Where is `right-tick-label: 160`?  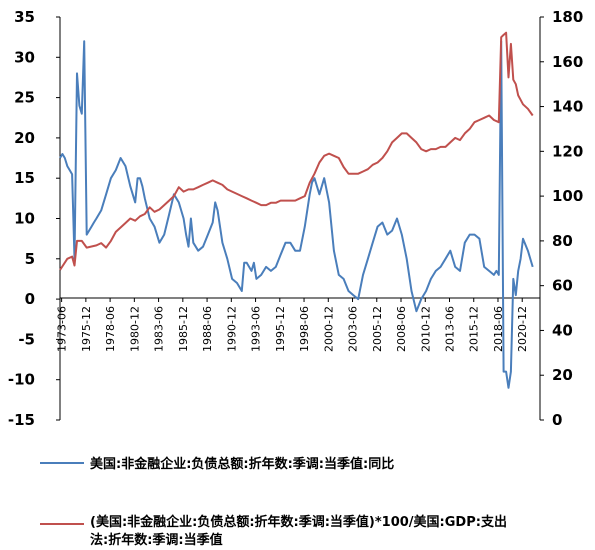 right-tick-label: 160 is located at coordinates (567, 62).